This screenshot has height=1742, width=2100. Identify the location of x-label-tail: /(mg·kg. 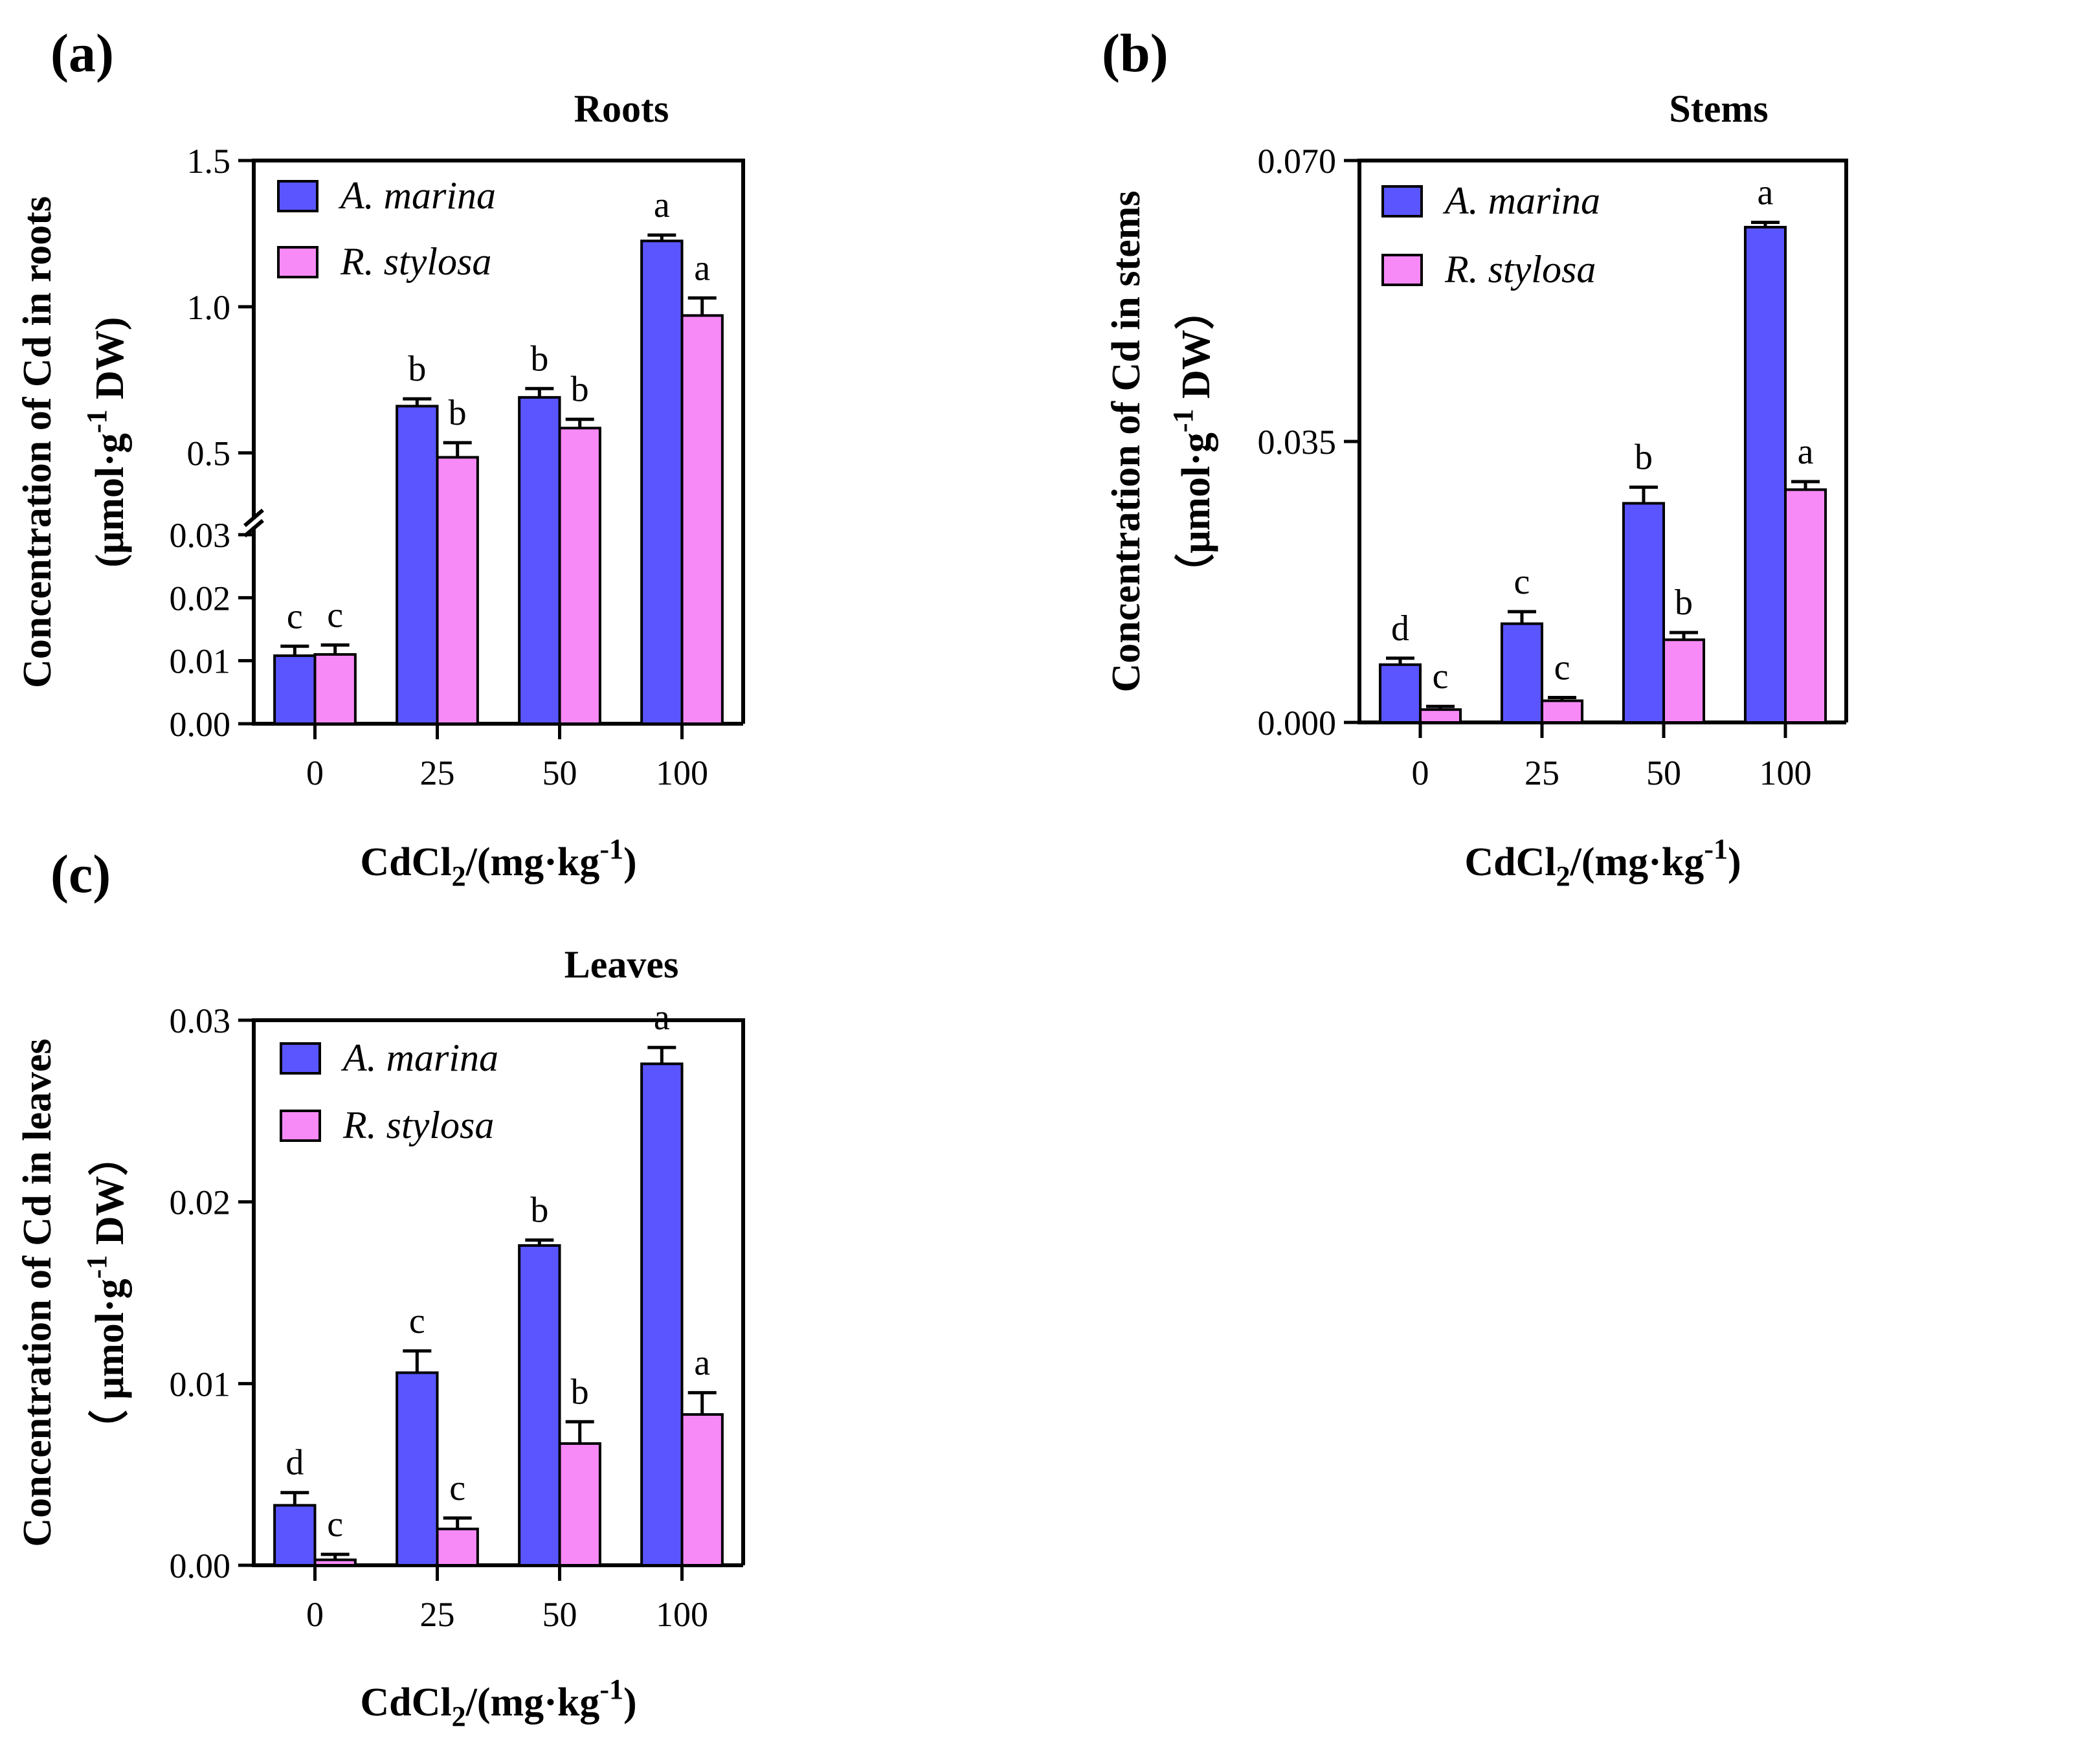
(532, 862).